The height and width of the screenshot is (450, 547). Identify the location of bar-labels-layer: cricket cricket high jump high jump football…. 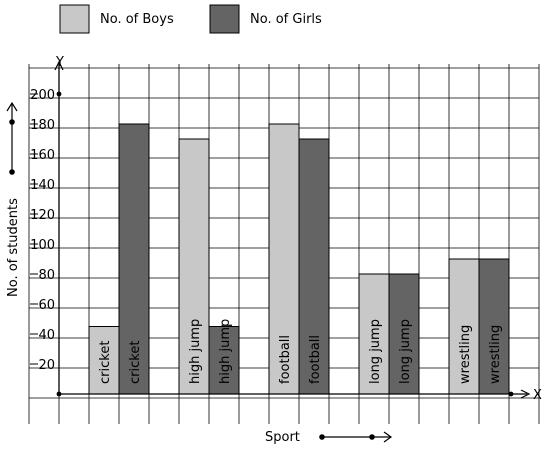
(300, 351).